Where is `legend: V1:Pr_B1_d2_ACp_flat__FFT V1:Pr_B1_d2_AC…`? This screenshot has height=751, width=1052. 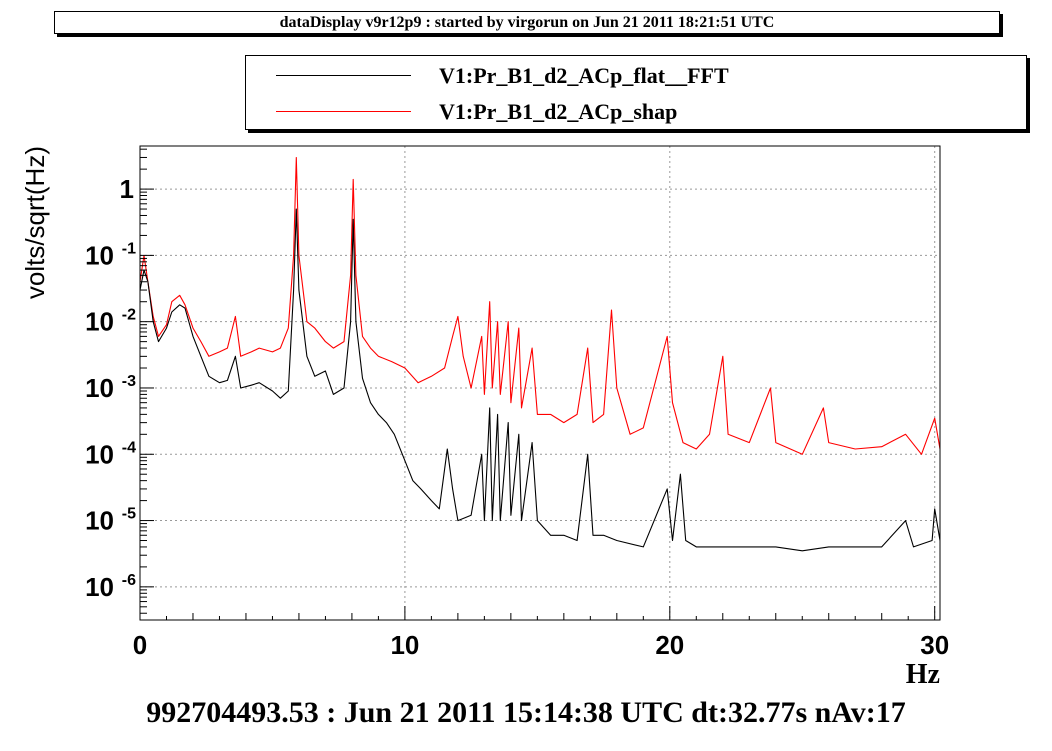
legend: V1:Pr_B1_d2_ACp_flat__FFT V1:Pr_B1_d2_AC… is located at coordinates (636, 92).